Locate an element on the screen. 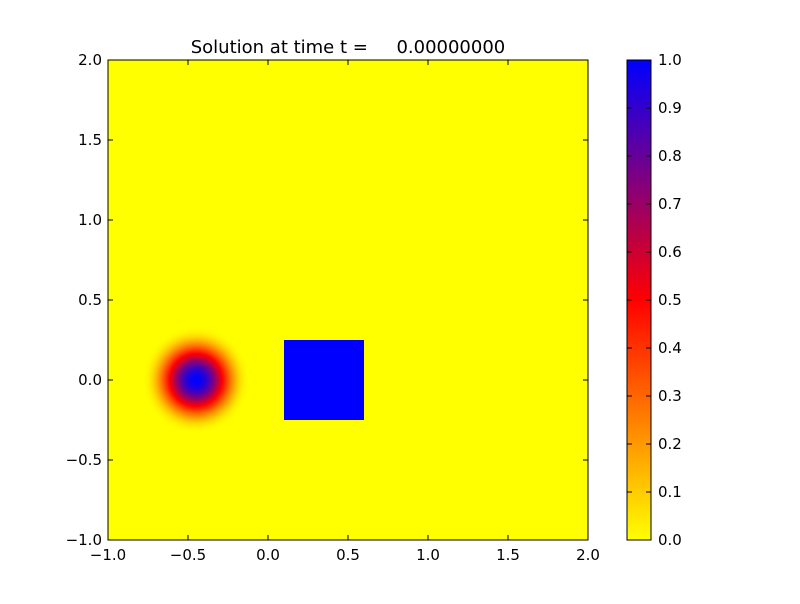 This screenshot has width=800, height=604. y-tick-label: 1.5 is located at coordinates (90, 140).